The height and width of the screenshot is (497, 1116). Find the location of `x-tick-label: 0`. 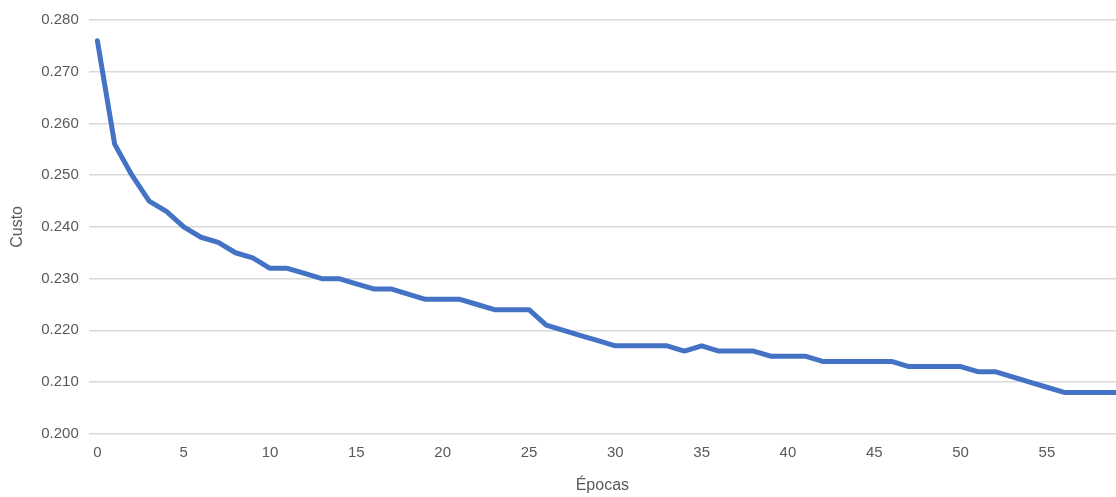

x-tick-label: 0 is located at coordinates (97, 451).